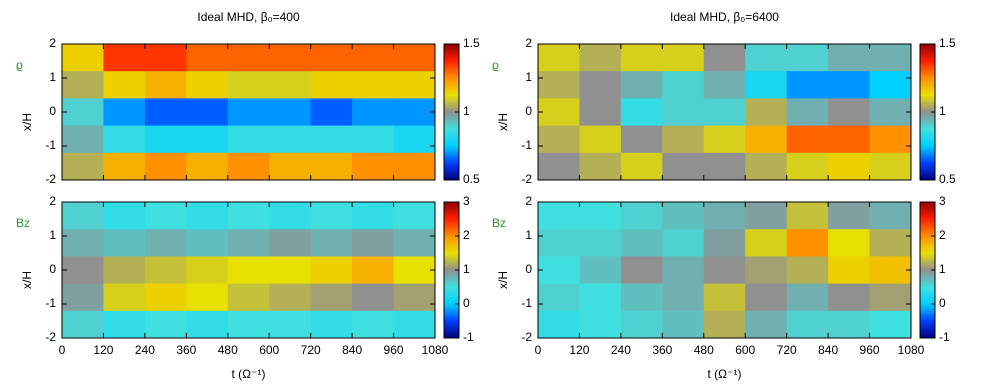  What do you see at coordinates (52, 235) in the screenshot?
I see `y-tick-label: 1` at bounding box center [52, 235].